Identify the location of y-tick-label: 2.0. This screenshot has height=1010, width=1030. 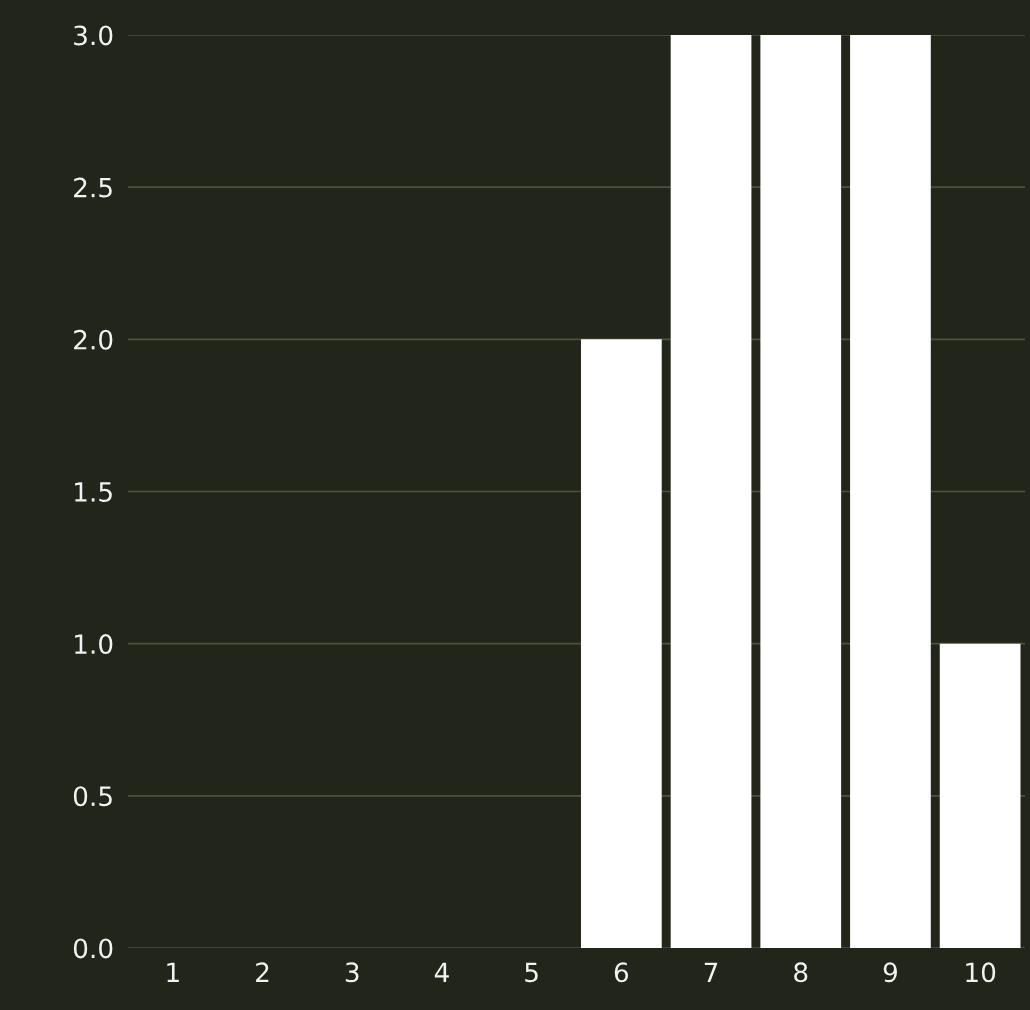
(93, 339).